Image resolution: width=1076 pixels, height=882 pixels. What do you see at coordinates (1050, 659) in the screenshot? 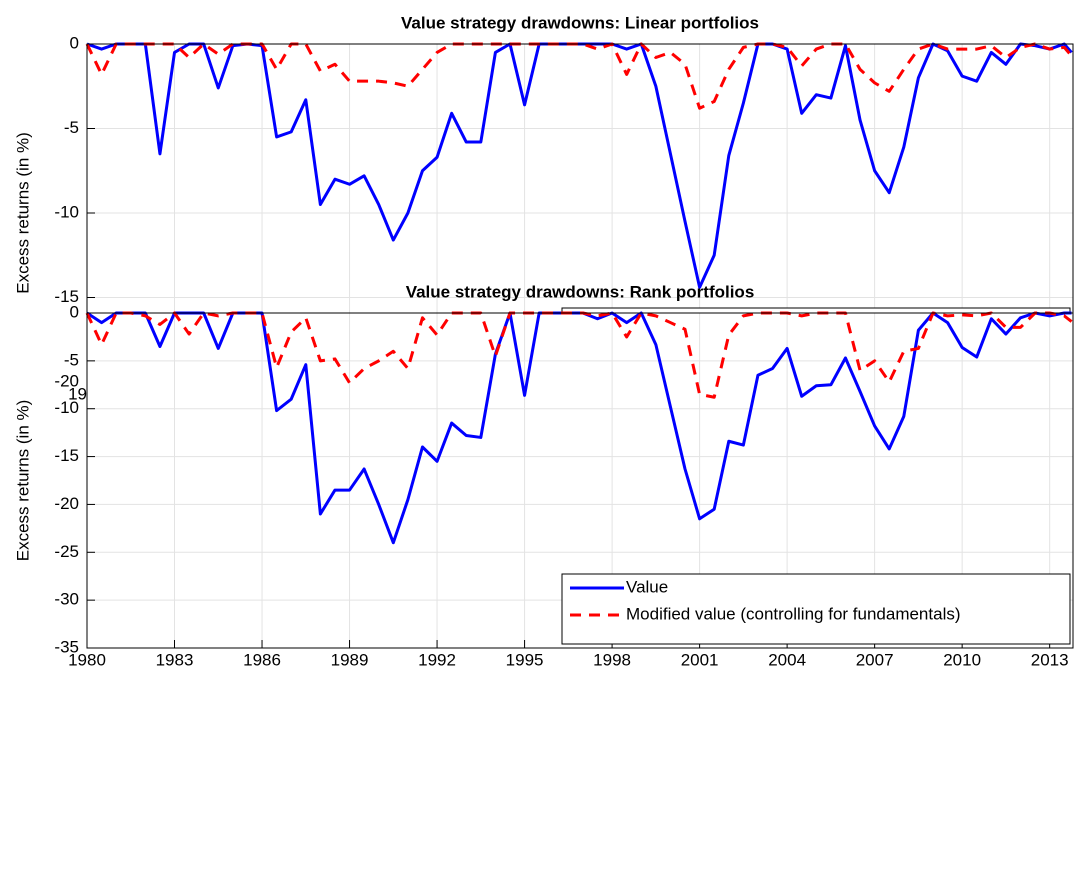
I see `x-tick-label: 2013` at bounding box center [1050, 659].